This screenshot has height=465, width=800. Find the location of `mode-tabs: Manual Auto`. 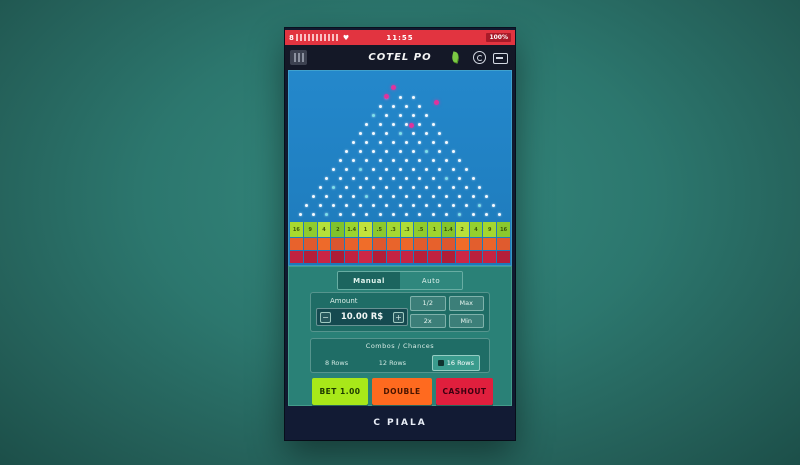

mode-tabs: Manual Auto is located at coordinates (400, 280).